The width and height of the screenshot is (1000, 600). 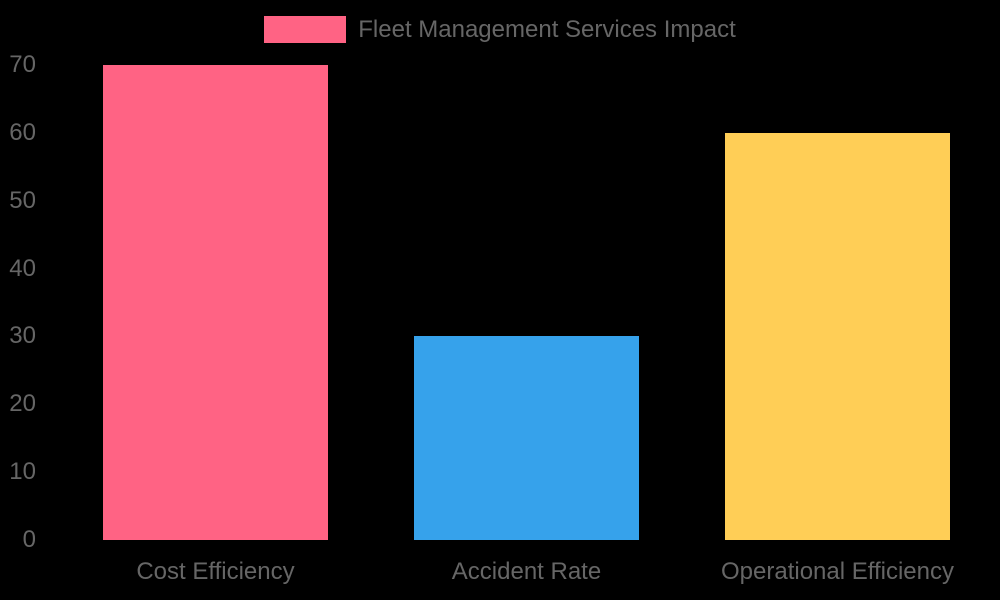 What do you see at coordinates (22, 64) in the screenshot?
I see `y-axis-tick-label: 70` at bounding box center [22, 64].